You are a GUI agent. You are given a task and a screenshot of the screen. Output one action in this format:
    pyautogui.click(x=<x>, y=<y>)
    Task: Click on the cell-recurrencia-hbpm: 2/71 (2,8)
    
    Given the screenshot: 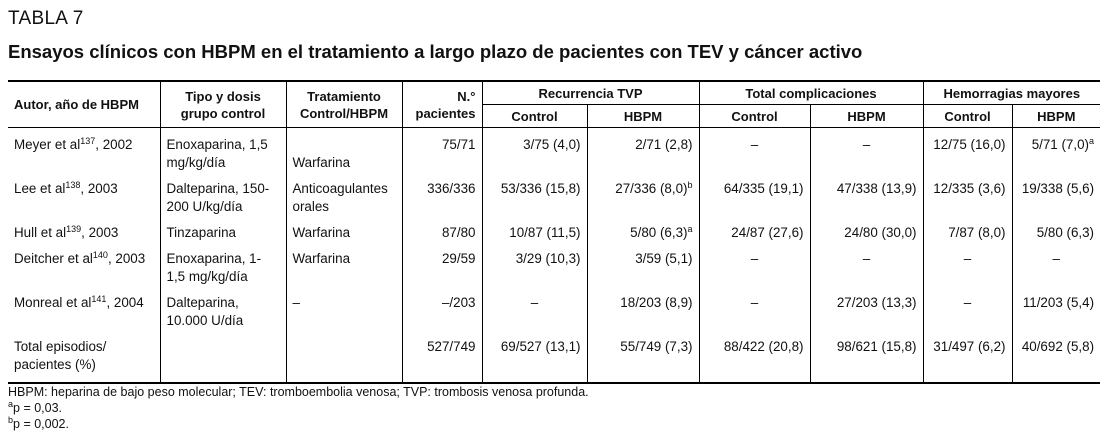 What is the action you would take?
    pyautogui.click(x=643, y=149)
    